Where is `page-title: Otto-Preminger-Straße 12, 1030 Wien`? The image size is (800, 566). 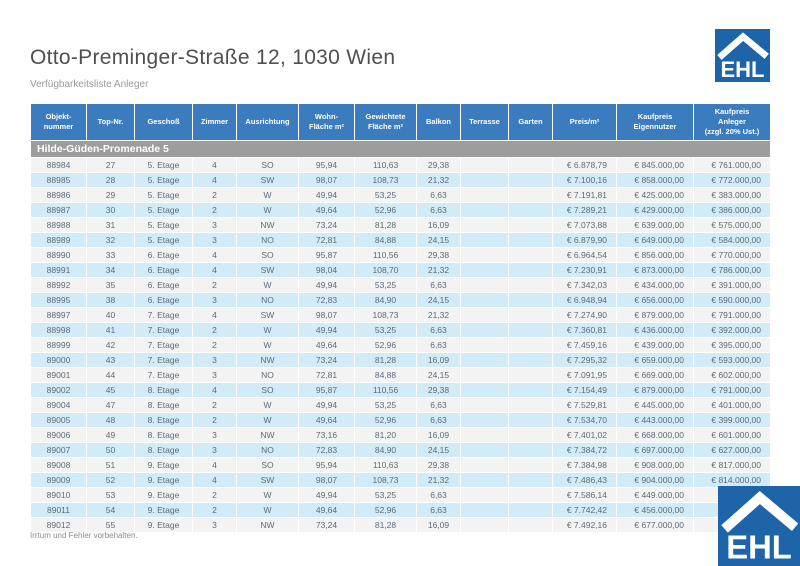
page-title: Otto-Preminger-Straße 12, 1030 Wien is located at coordinates (213, 57).